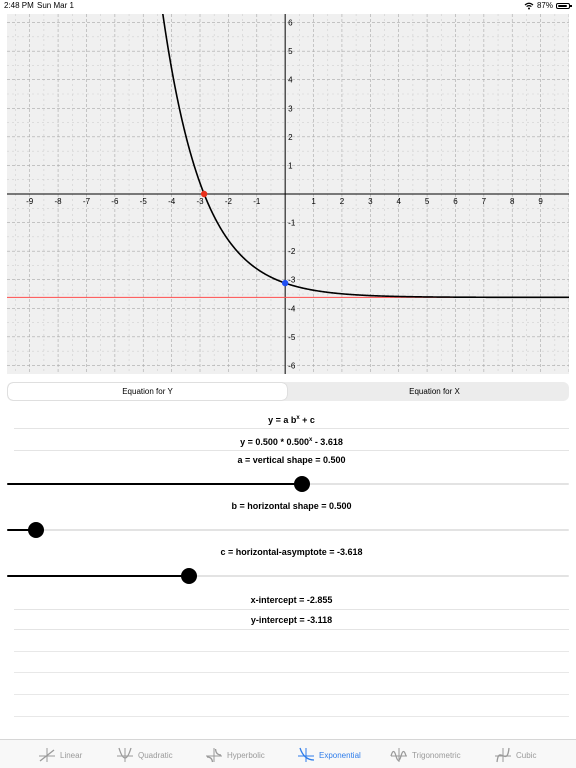  I want to click on slider-b-track, so click(288, 530).